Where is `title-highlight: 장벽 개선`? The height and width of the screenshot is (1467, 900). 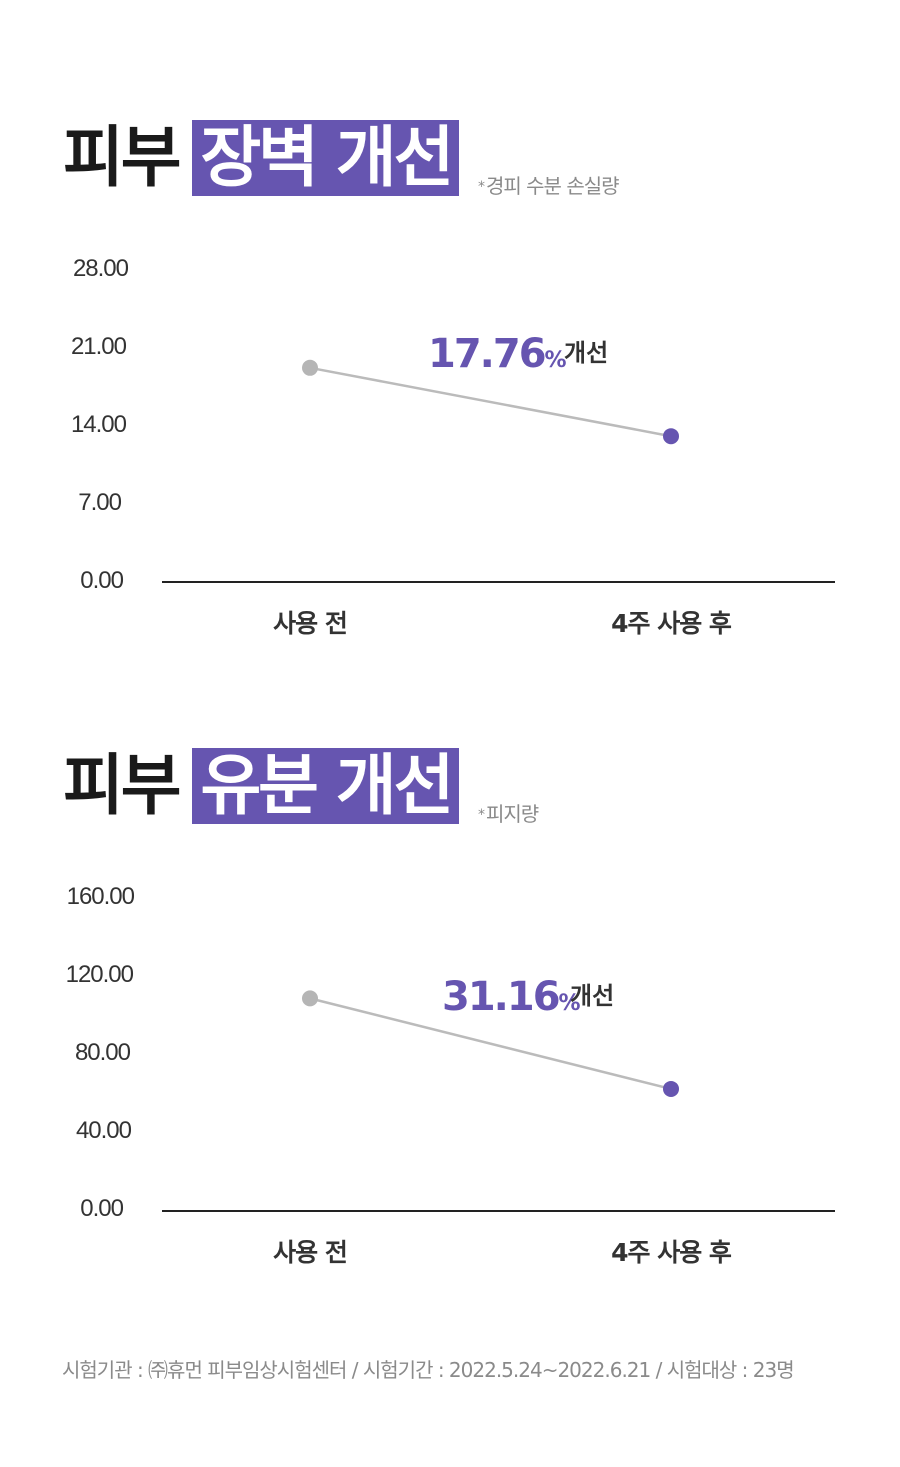
title-highlight: 장벽 개선 is located at coordinates (326, 158).